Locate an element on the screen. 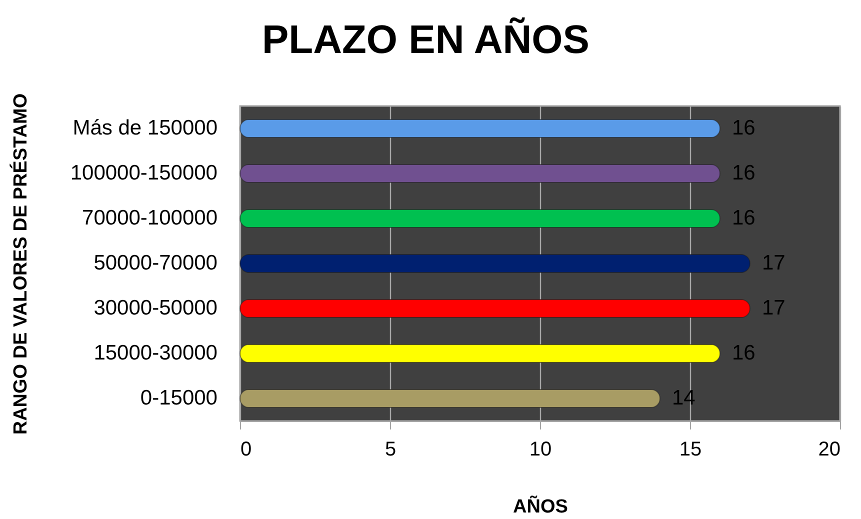 The width and height of the screenshot is (861, 519). x-tick-label: 20 is located at coordinates (829, 449).